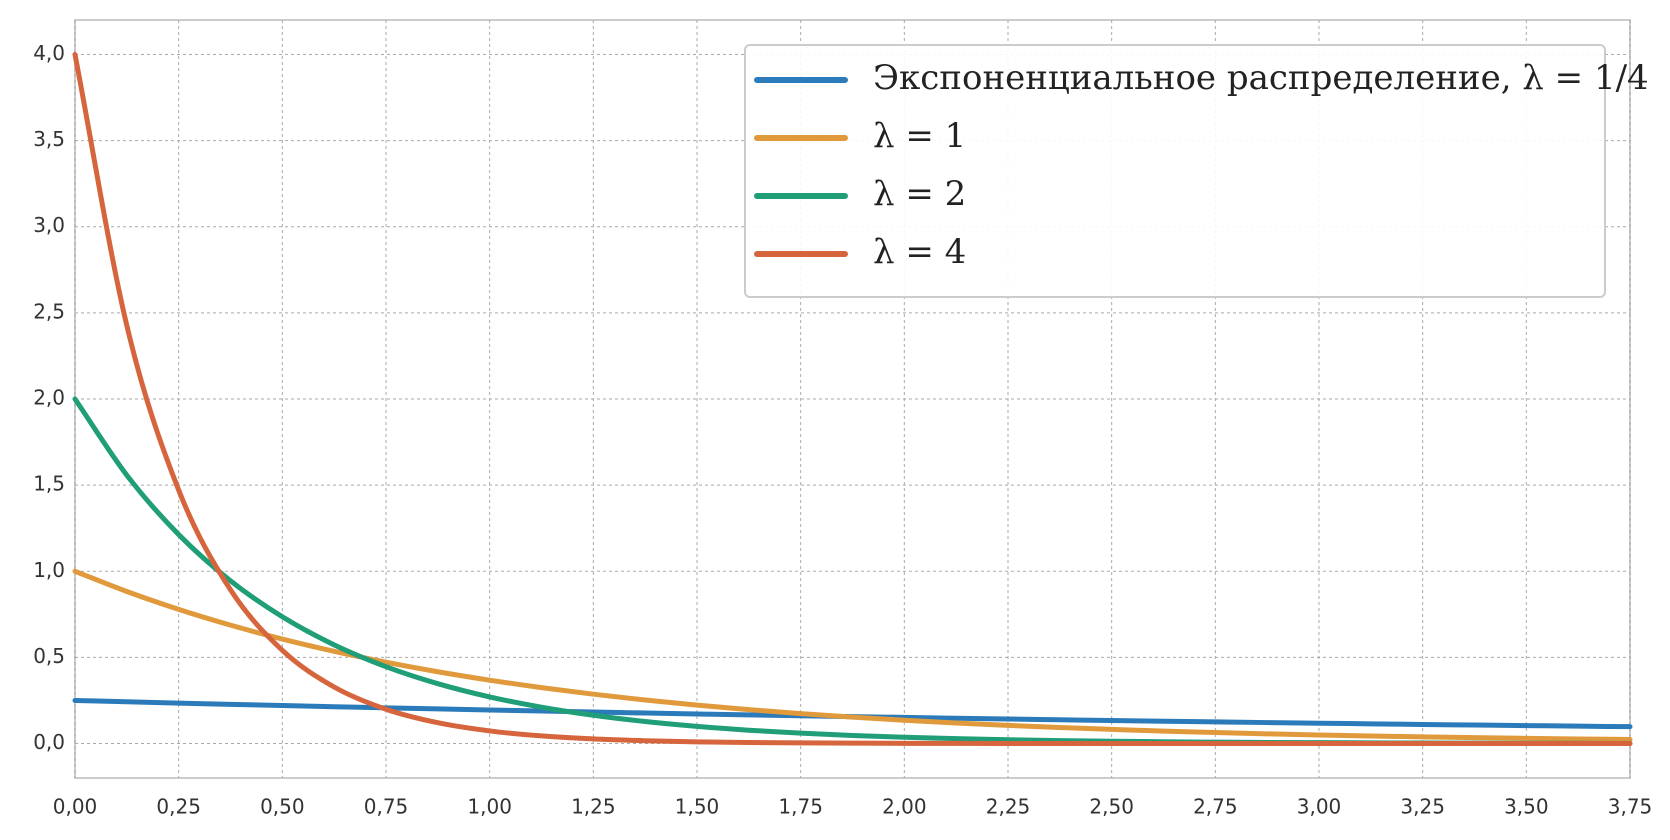 The height and width of the screenshot is (840, 1670). What do you see at coordinates (49, 53) in the screenshot?
I see `y-tick-label: 4,0` at bounding box center [49, 53].